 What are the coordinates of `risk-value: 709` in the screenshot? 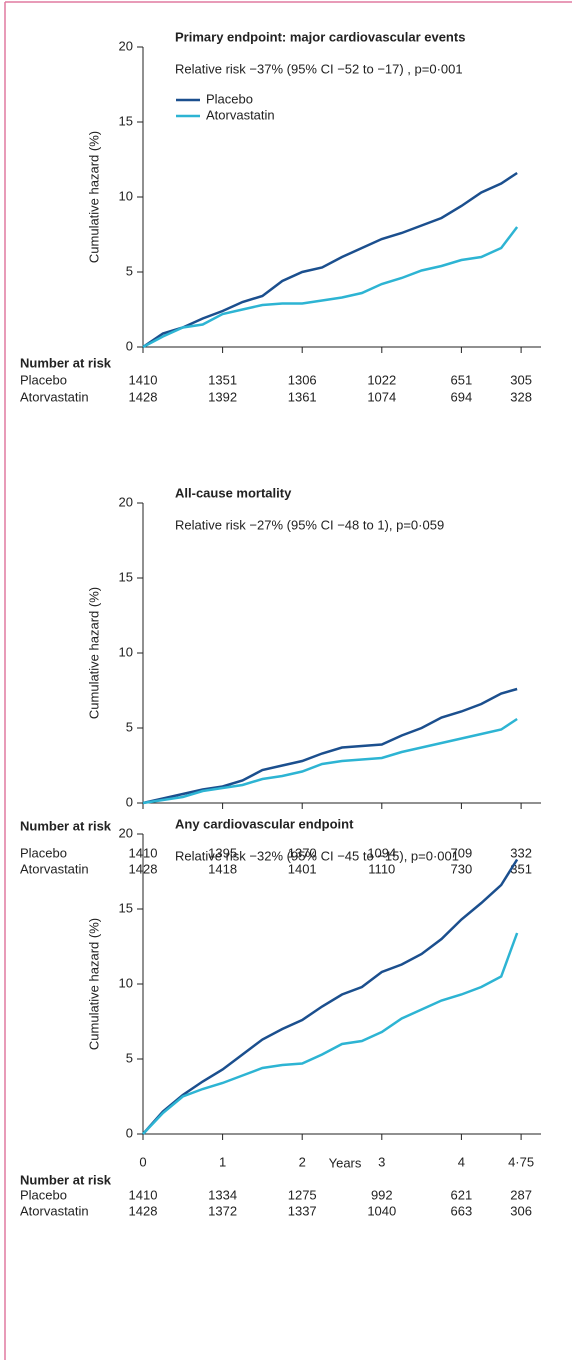 It's located at (462, 852).